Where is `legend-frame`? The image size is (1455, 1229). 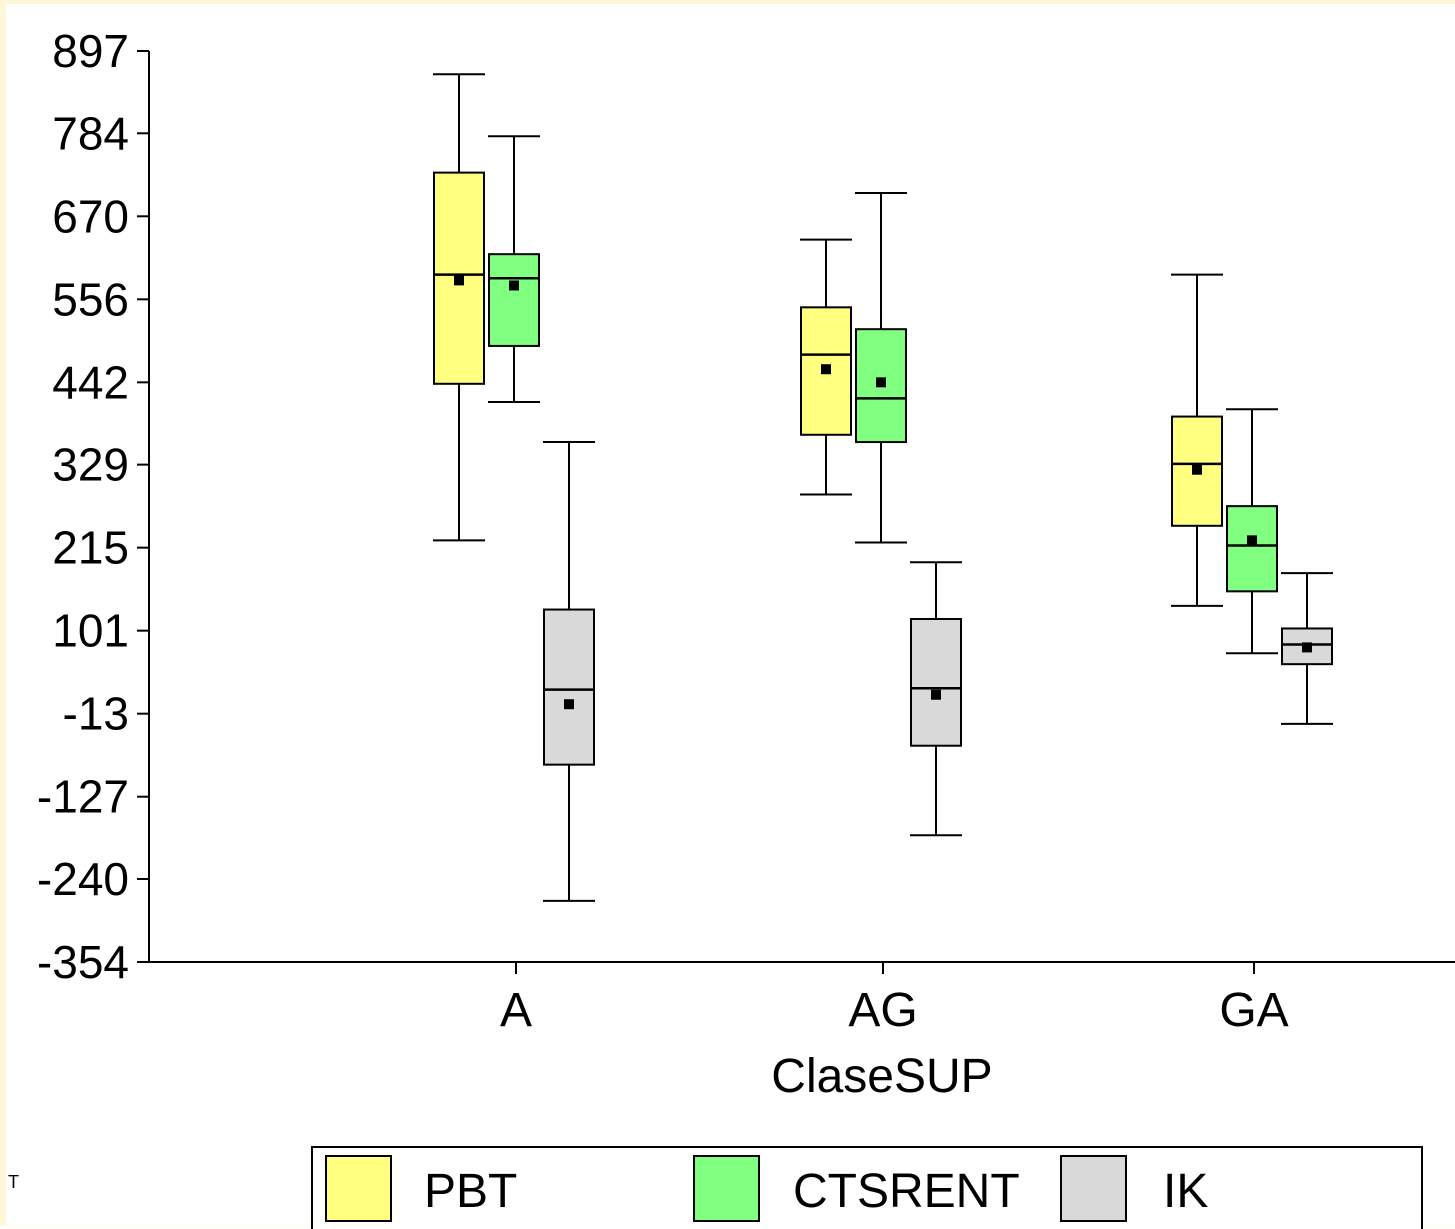 legend-frame is located at coordinates (867, 1187).